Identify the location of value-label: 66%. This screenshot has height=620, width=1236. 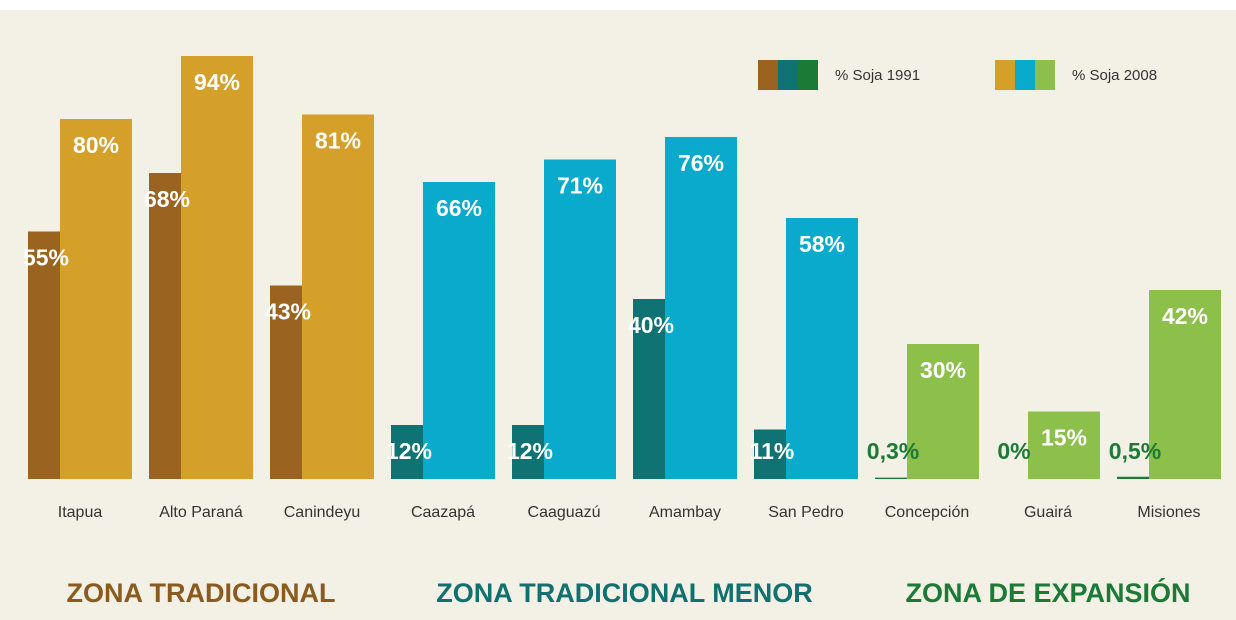
(459, 208).